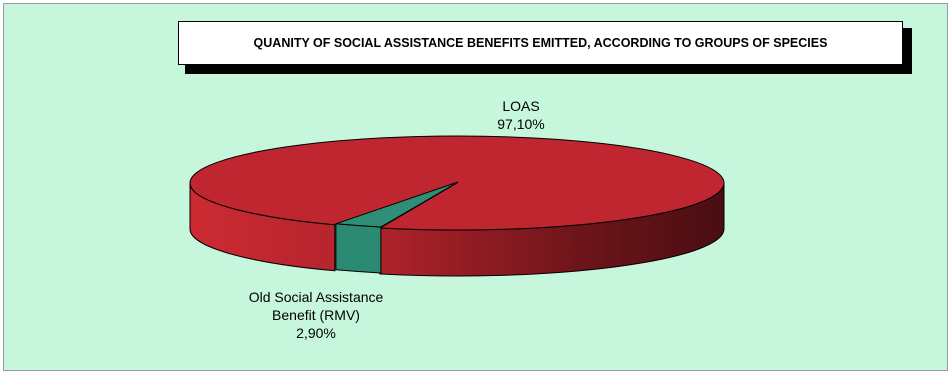  Describe the element at coordinates (397, 204) in the screenshot. I see `pie-slice-rmv` at that location.